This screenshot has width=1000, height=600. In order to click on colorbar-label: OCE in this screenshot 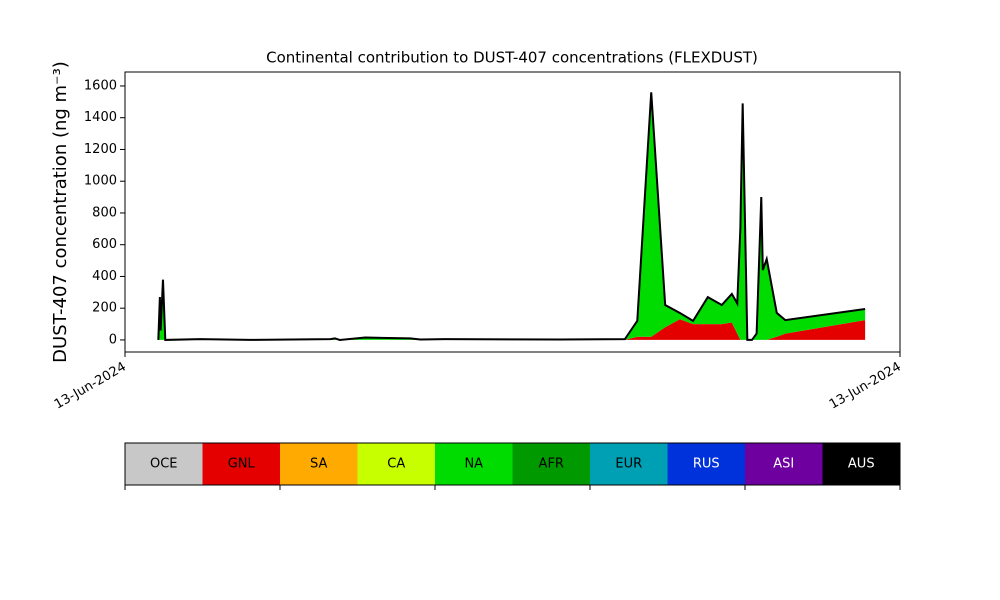, I will do `click(164, 464)`.